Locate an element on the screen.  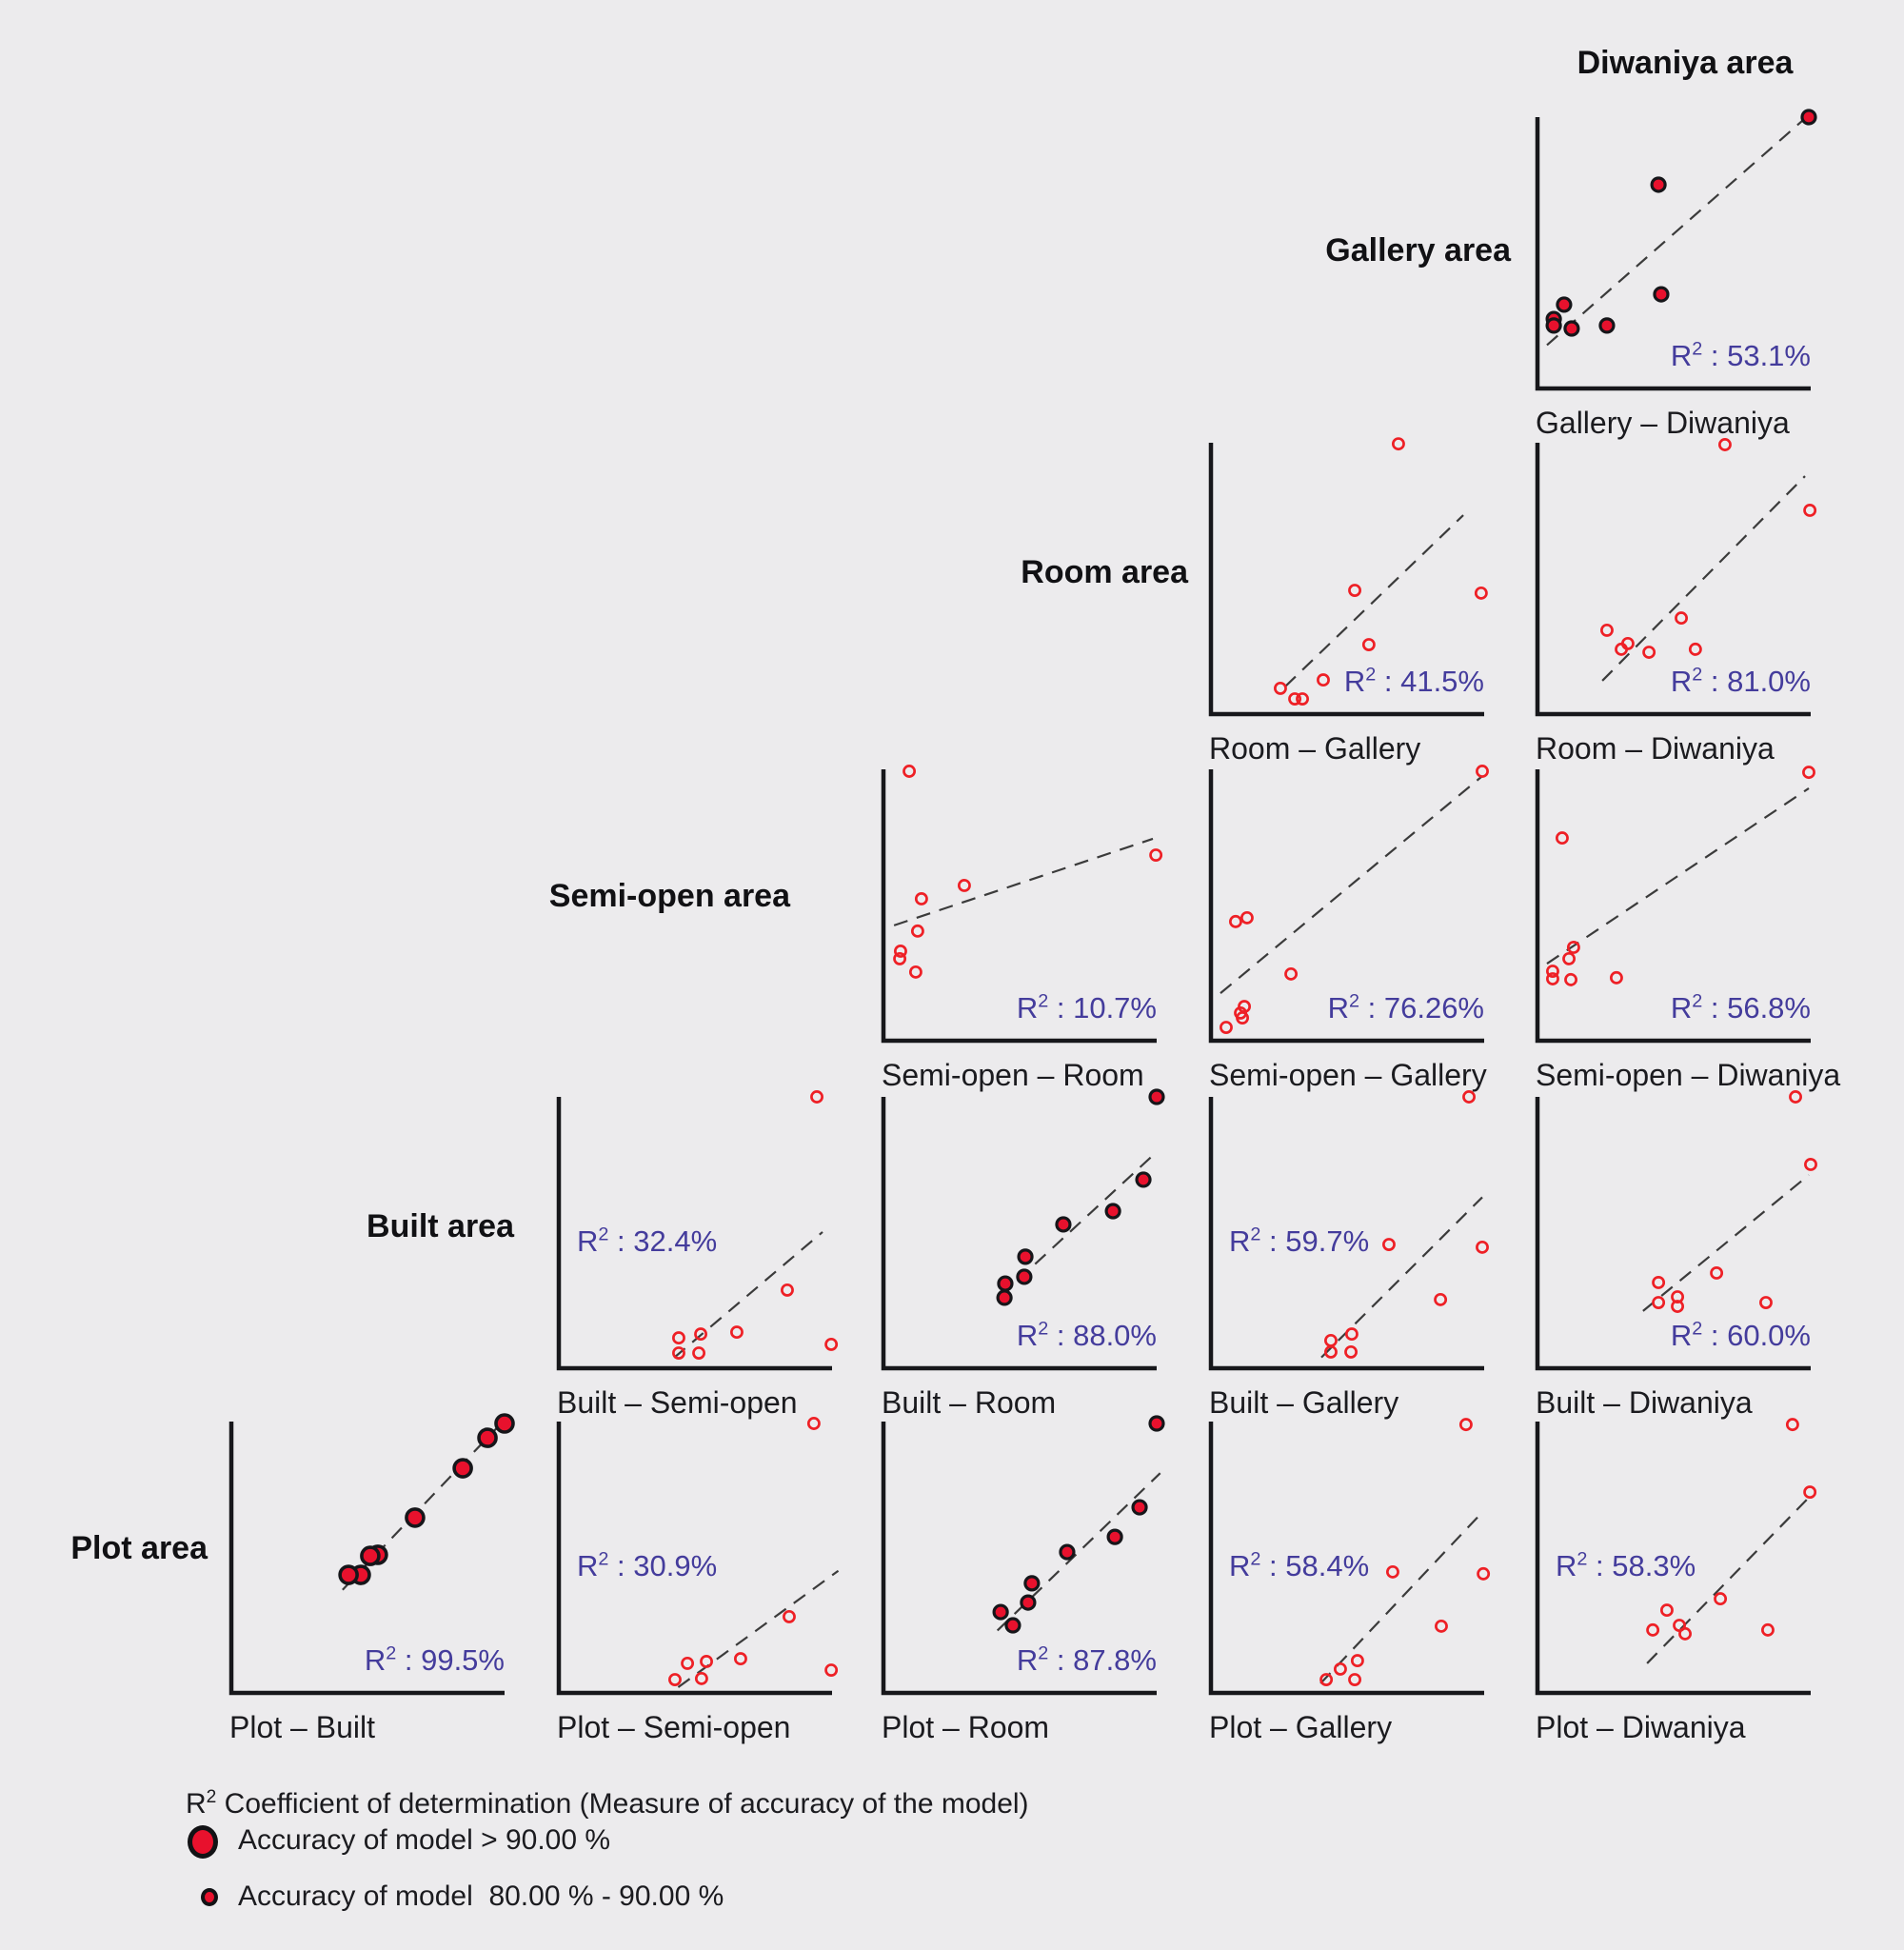
panel-semiopen-gallery: R2 : 76.26% Semi-open – Gallery is located at coordinates (1356, 935).